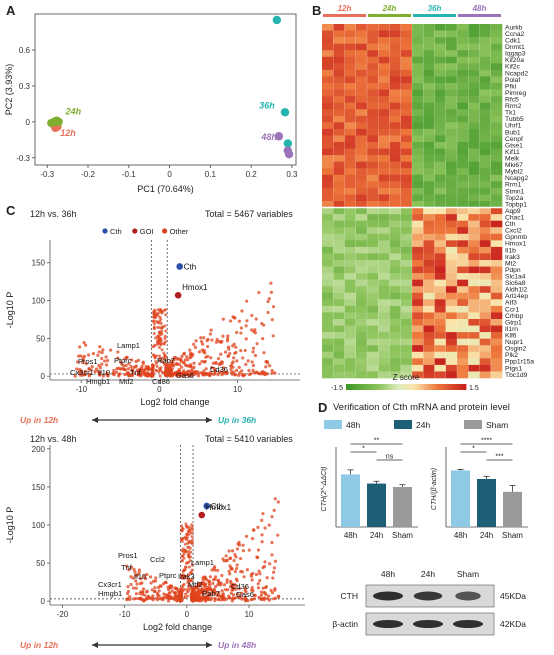 Image resolution: width=554 pixels, height=655 pixels. What do you see at coordinates (516, 375) in the screenshot?
I see `heatmap-gene-label: Tbc1d9` at bounding box center [516, 375].